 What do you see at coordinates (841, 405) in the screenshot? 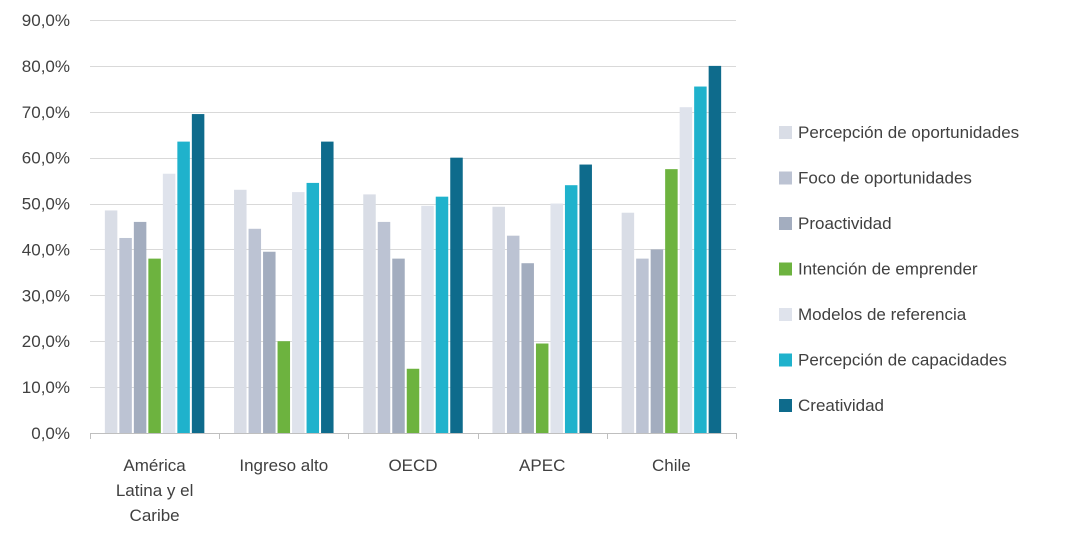
I see `legend-label: Creatividad` at bounding box center [841, 405].